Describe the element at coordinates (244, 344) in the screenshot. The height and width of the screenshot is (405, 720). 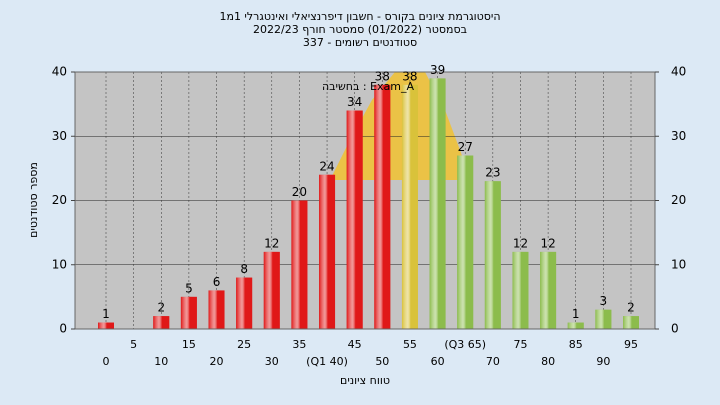
I see `x-tick-label: 25` at that location.